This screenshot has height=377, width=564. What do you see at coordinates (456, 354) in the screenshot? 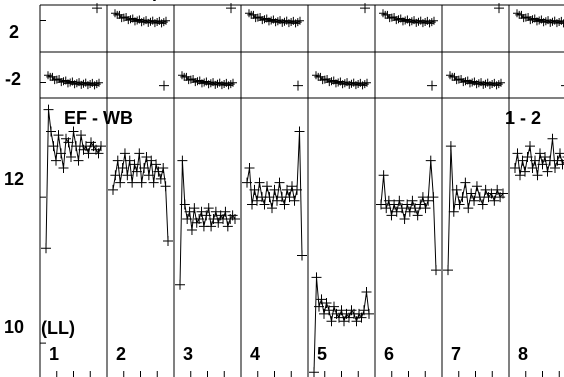
I see `panel-label-7: 7` at bounding box center [456, 354].